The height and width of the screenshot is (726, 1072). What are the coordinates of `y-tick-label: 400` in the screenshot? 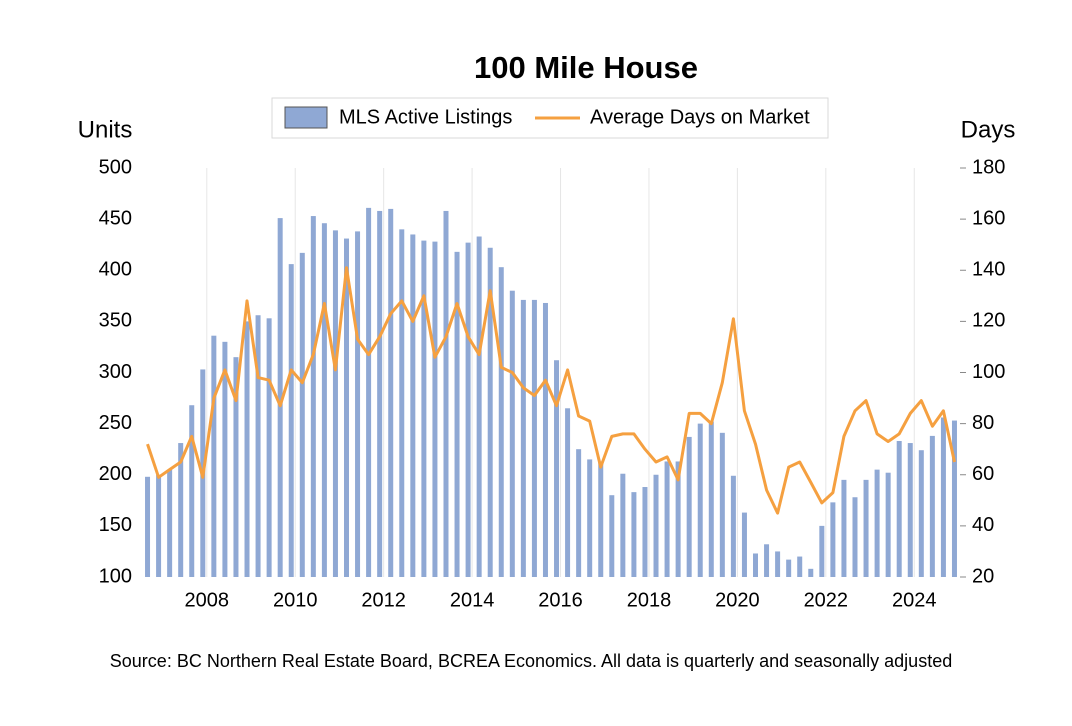 It's located at (115, 270).